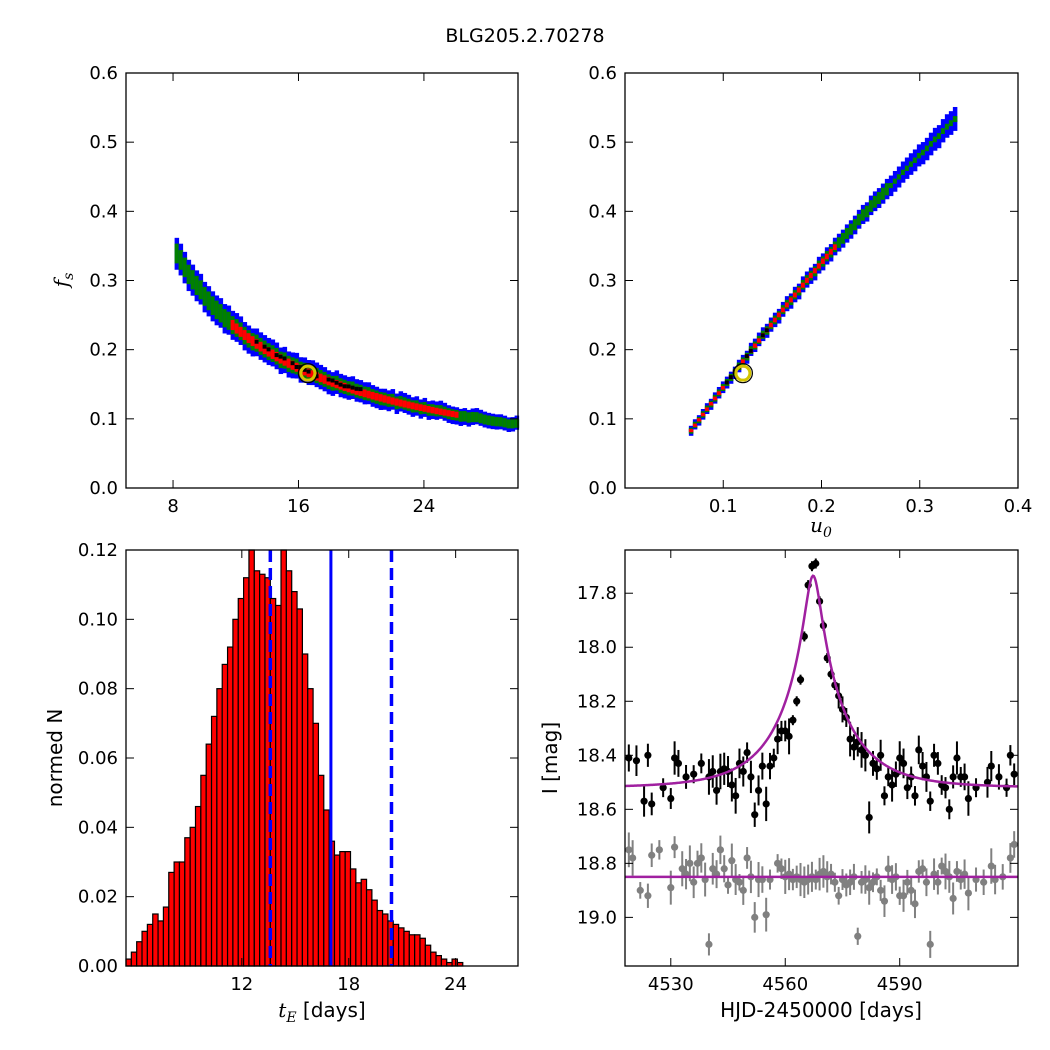 The image size is (1050, 1050). What do you see at coordinates (172, 506) in the screenshot?
I see `x-tick-label: 8` at bounding box center [172, 506].